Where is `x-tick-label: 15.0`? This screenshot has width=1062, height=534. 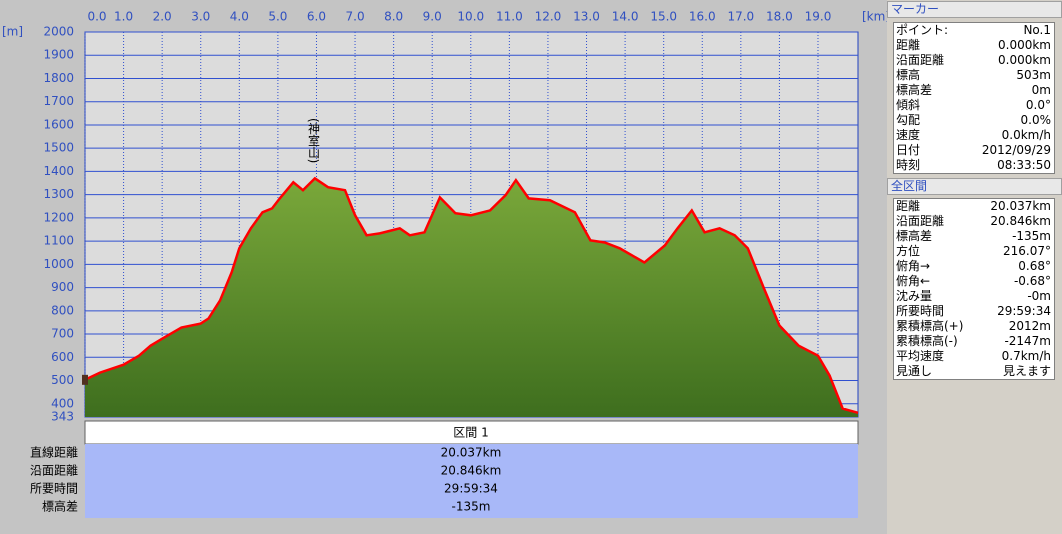 x-tick-label: 15.0 is located at coordinates (663, 17).